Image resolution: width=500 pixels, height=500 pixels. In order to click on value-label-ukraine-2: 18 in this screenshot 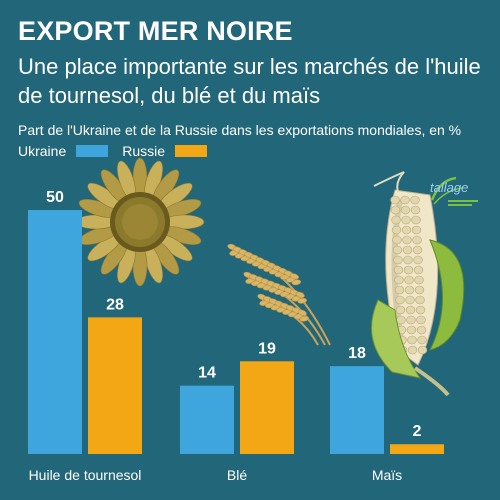, I will do `click(357, 353)`.